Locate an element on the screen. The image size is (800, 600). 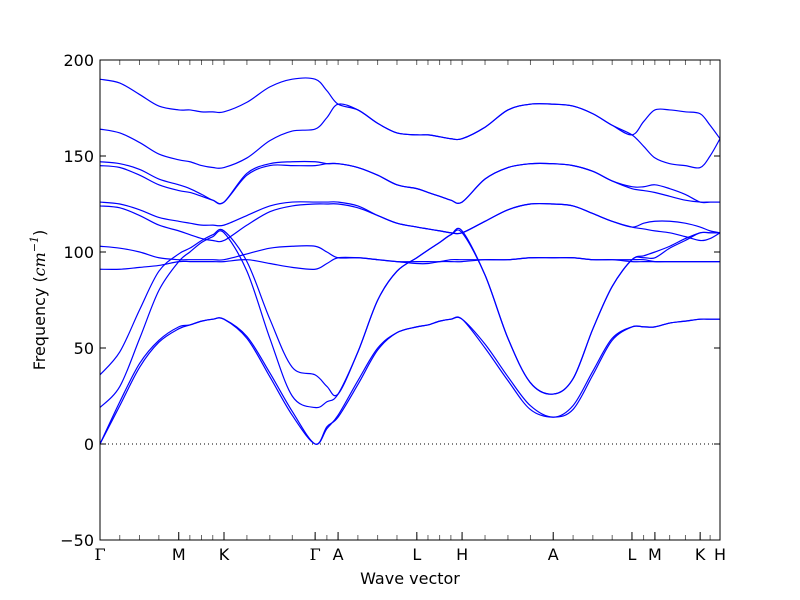
y-axis-title-exponent: −1 is located at coordinates (34, 244).